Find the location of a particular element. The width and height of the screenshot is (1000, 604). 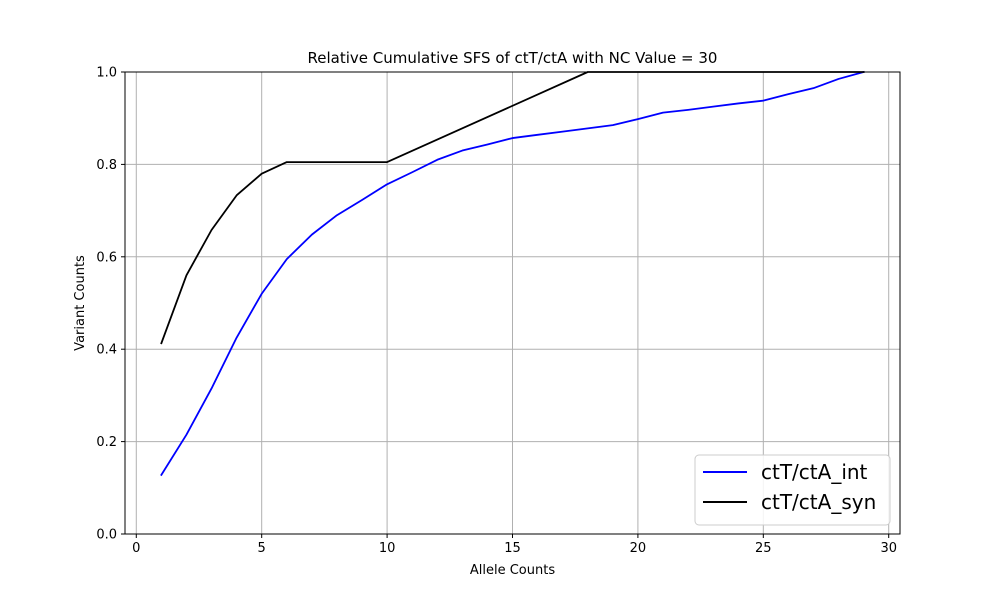

x-tick-label: 25 is located at coordinates (763, 548).